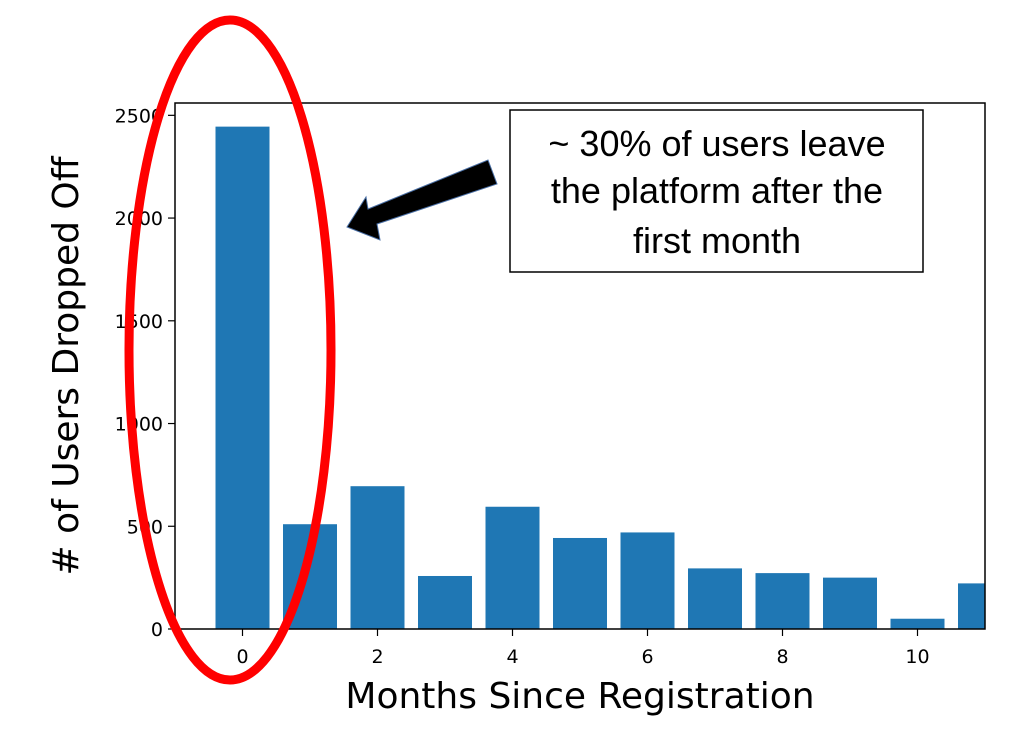 This screenshot has width=1022, height=737. What do you see at coordinates (717, 240) in the screenshot?
I see `annotation-line-3: first month` at bounding box center [717, 240].